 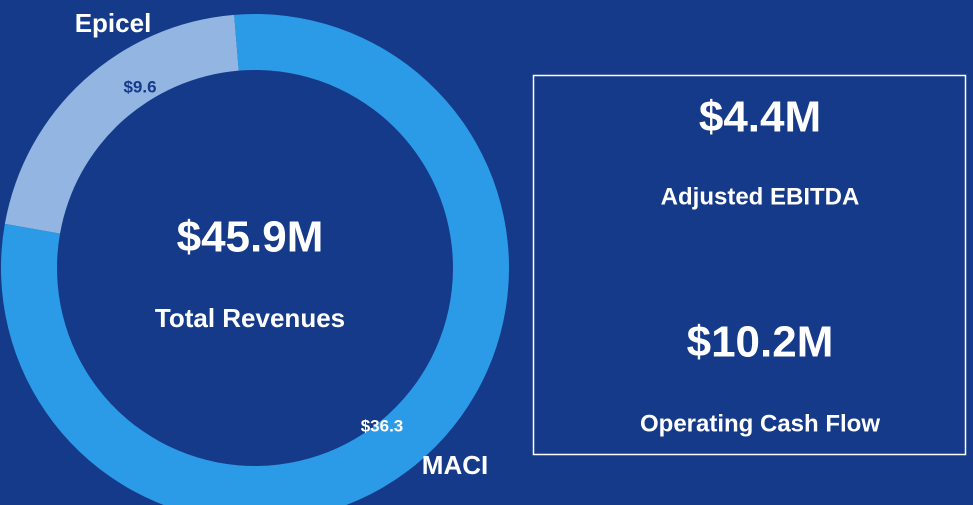 What do you see at coordinates (139, 86) in the screenshot?
I see `value-label: $9.6` at bounding box center [139, 86].